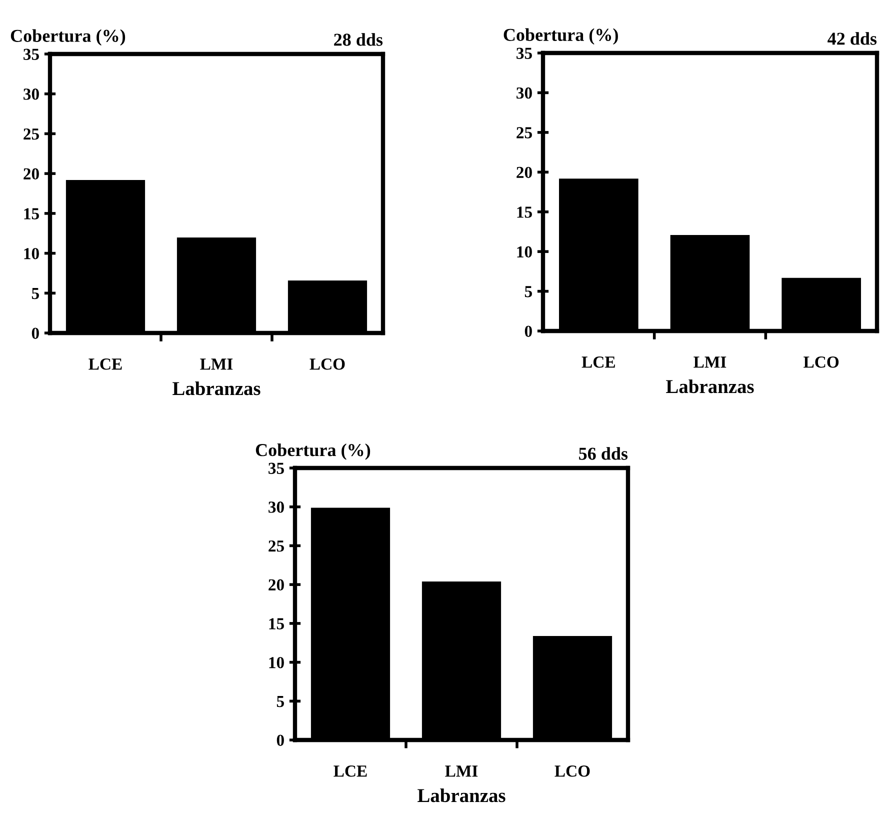 This screenshot has width=884, height=820. What do you see at coordinates (603, 453) in the screenshot?
I see `chart-title: 56 dds` at bounding box center [603, 453].